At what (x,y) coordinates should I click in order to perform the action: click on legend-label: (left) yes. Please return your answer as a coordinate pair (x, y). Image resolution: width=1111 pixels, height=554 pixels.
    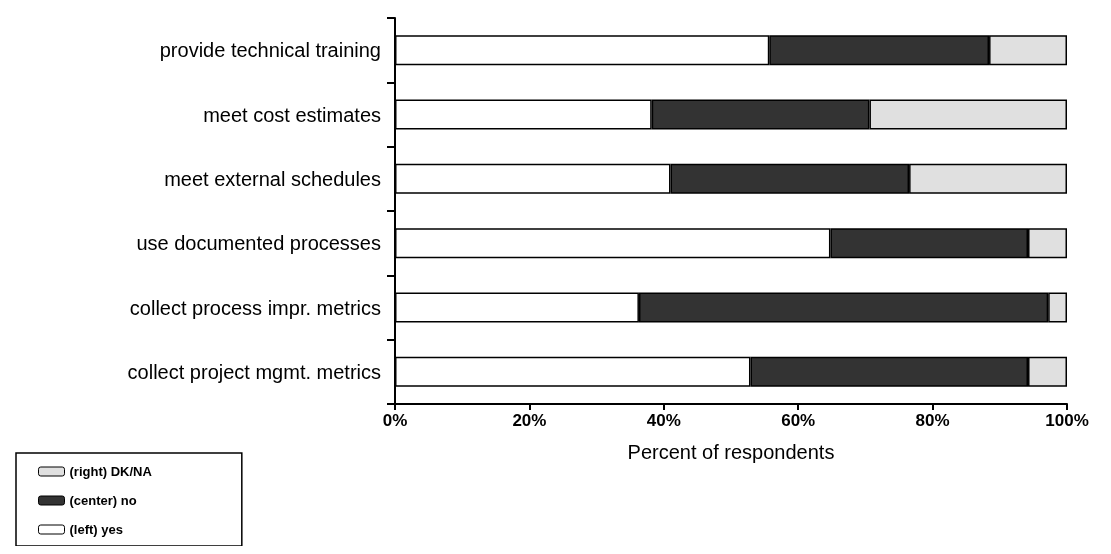
    Looking at the image, I should click on (96, 529).